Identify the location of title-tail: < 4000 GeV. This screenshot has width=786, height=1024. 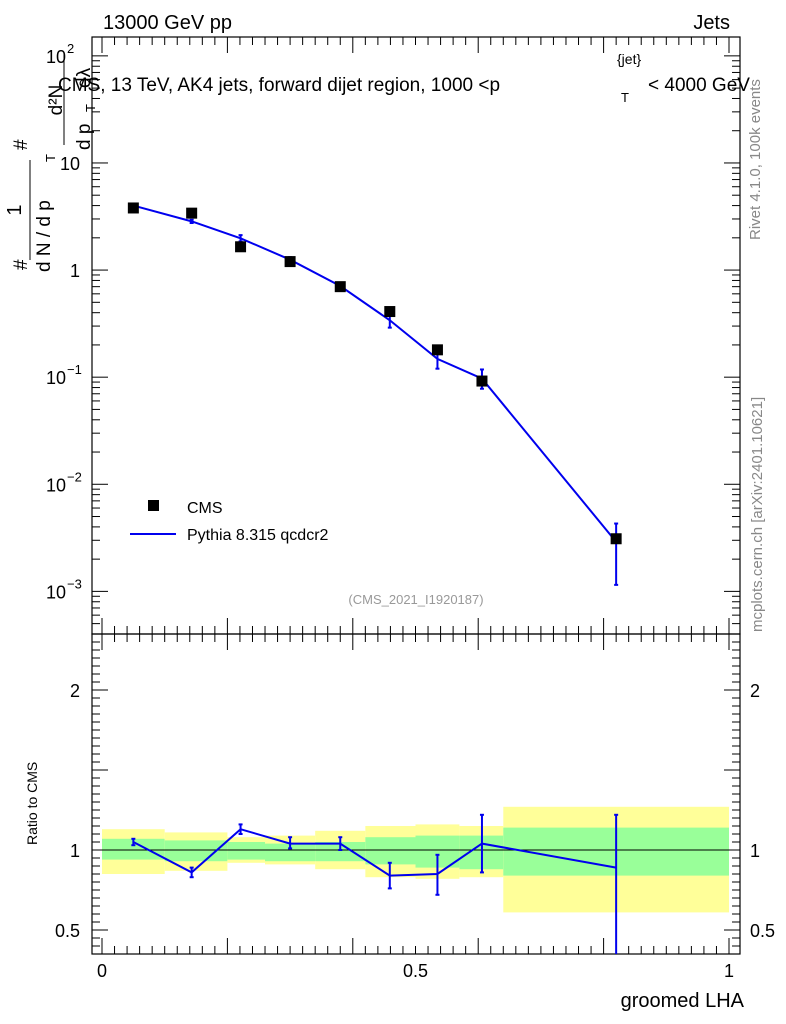
(699, 85).